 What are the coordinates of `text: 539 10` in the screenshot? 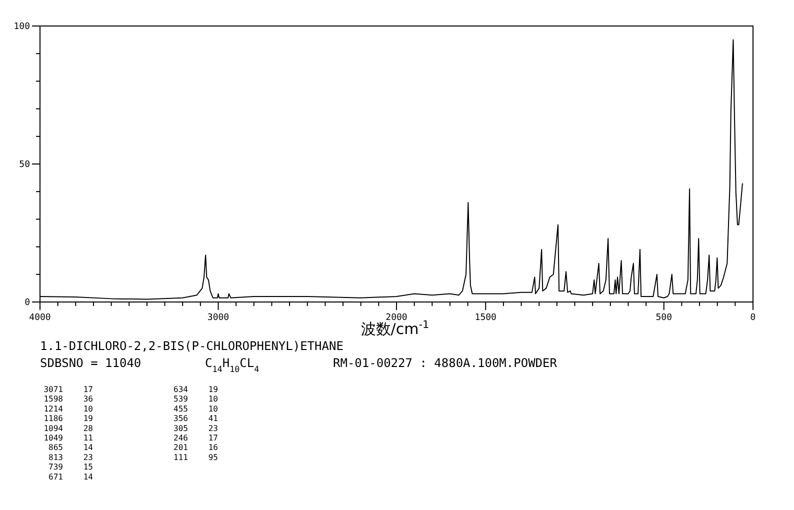 It's located at (196, 399).